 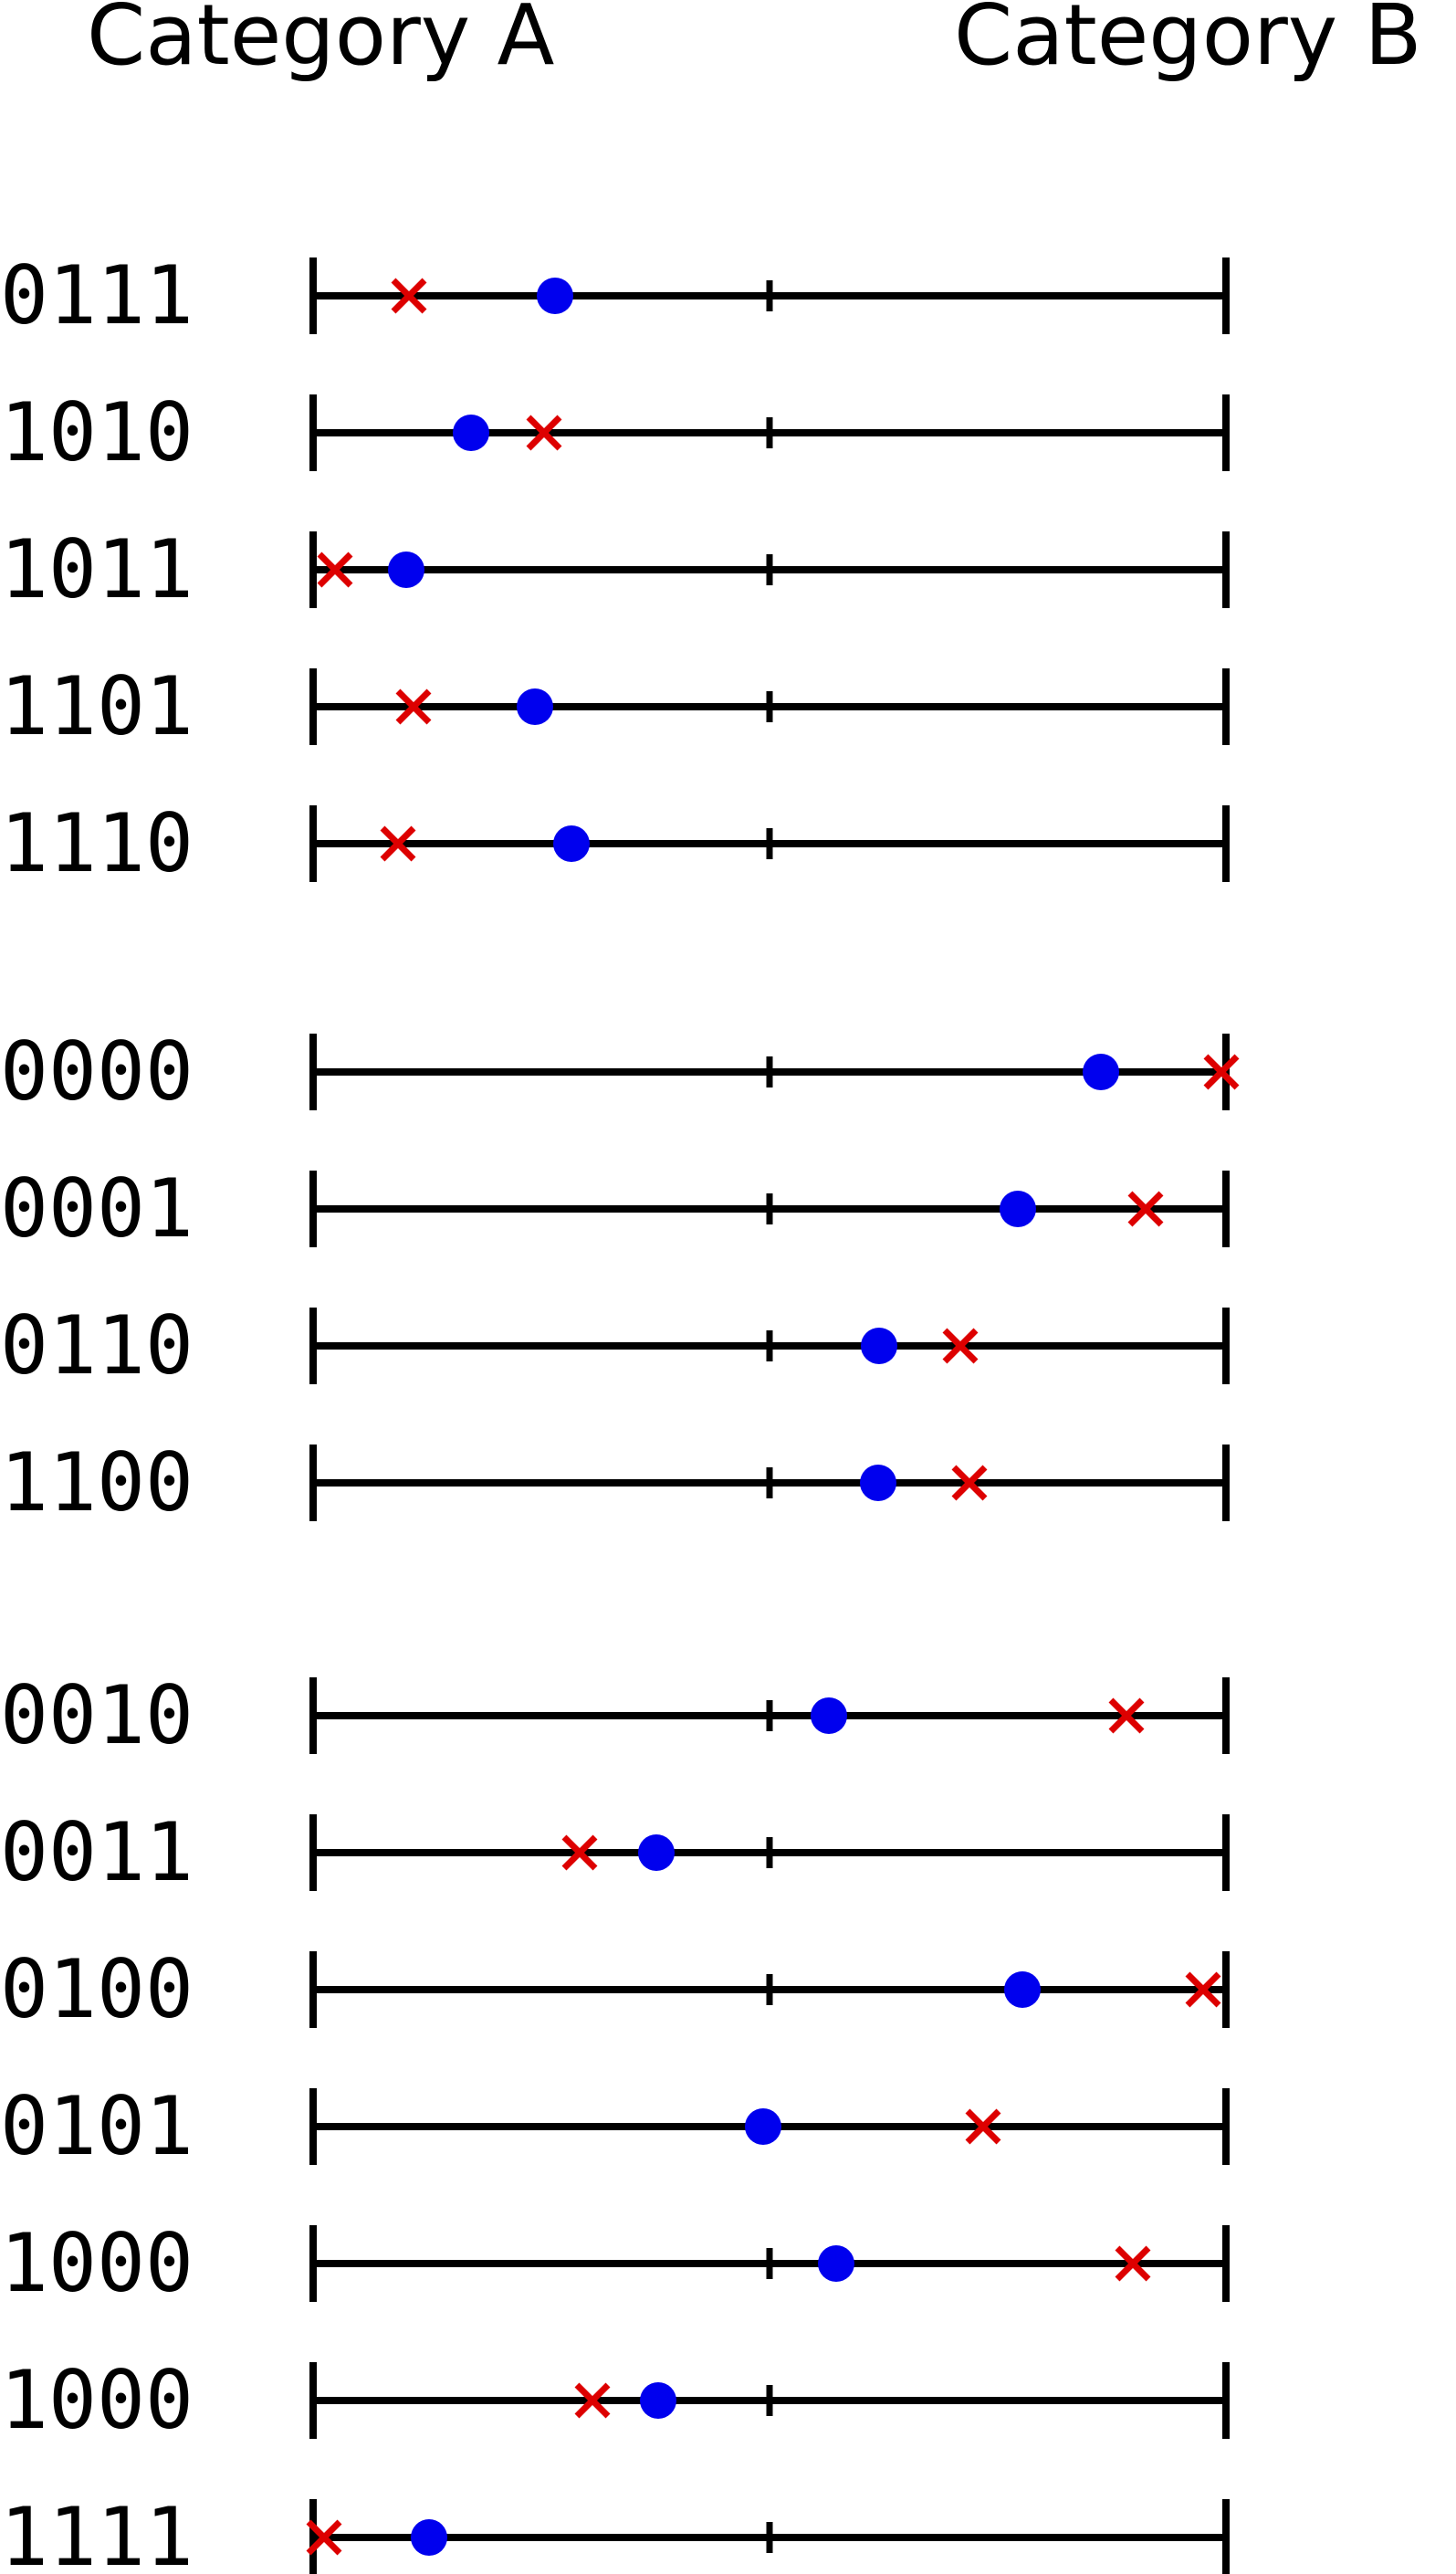 I want to click on row-label: 1110, so click(x=97, y=843).